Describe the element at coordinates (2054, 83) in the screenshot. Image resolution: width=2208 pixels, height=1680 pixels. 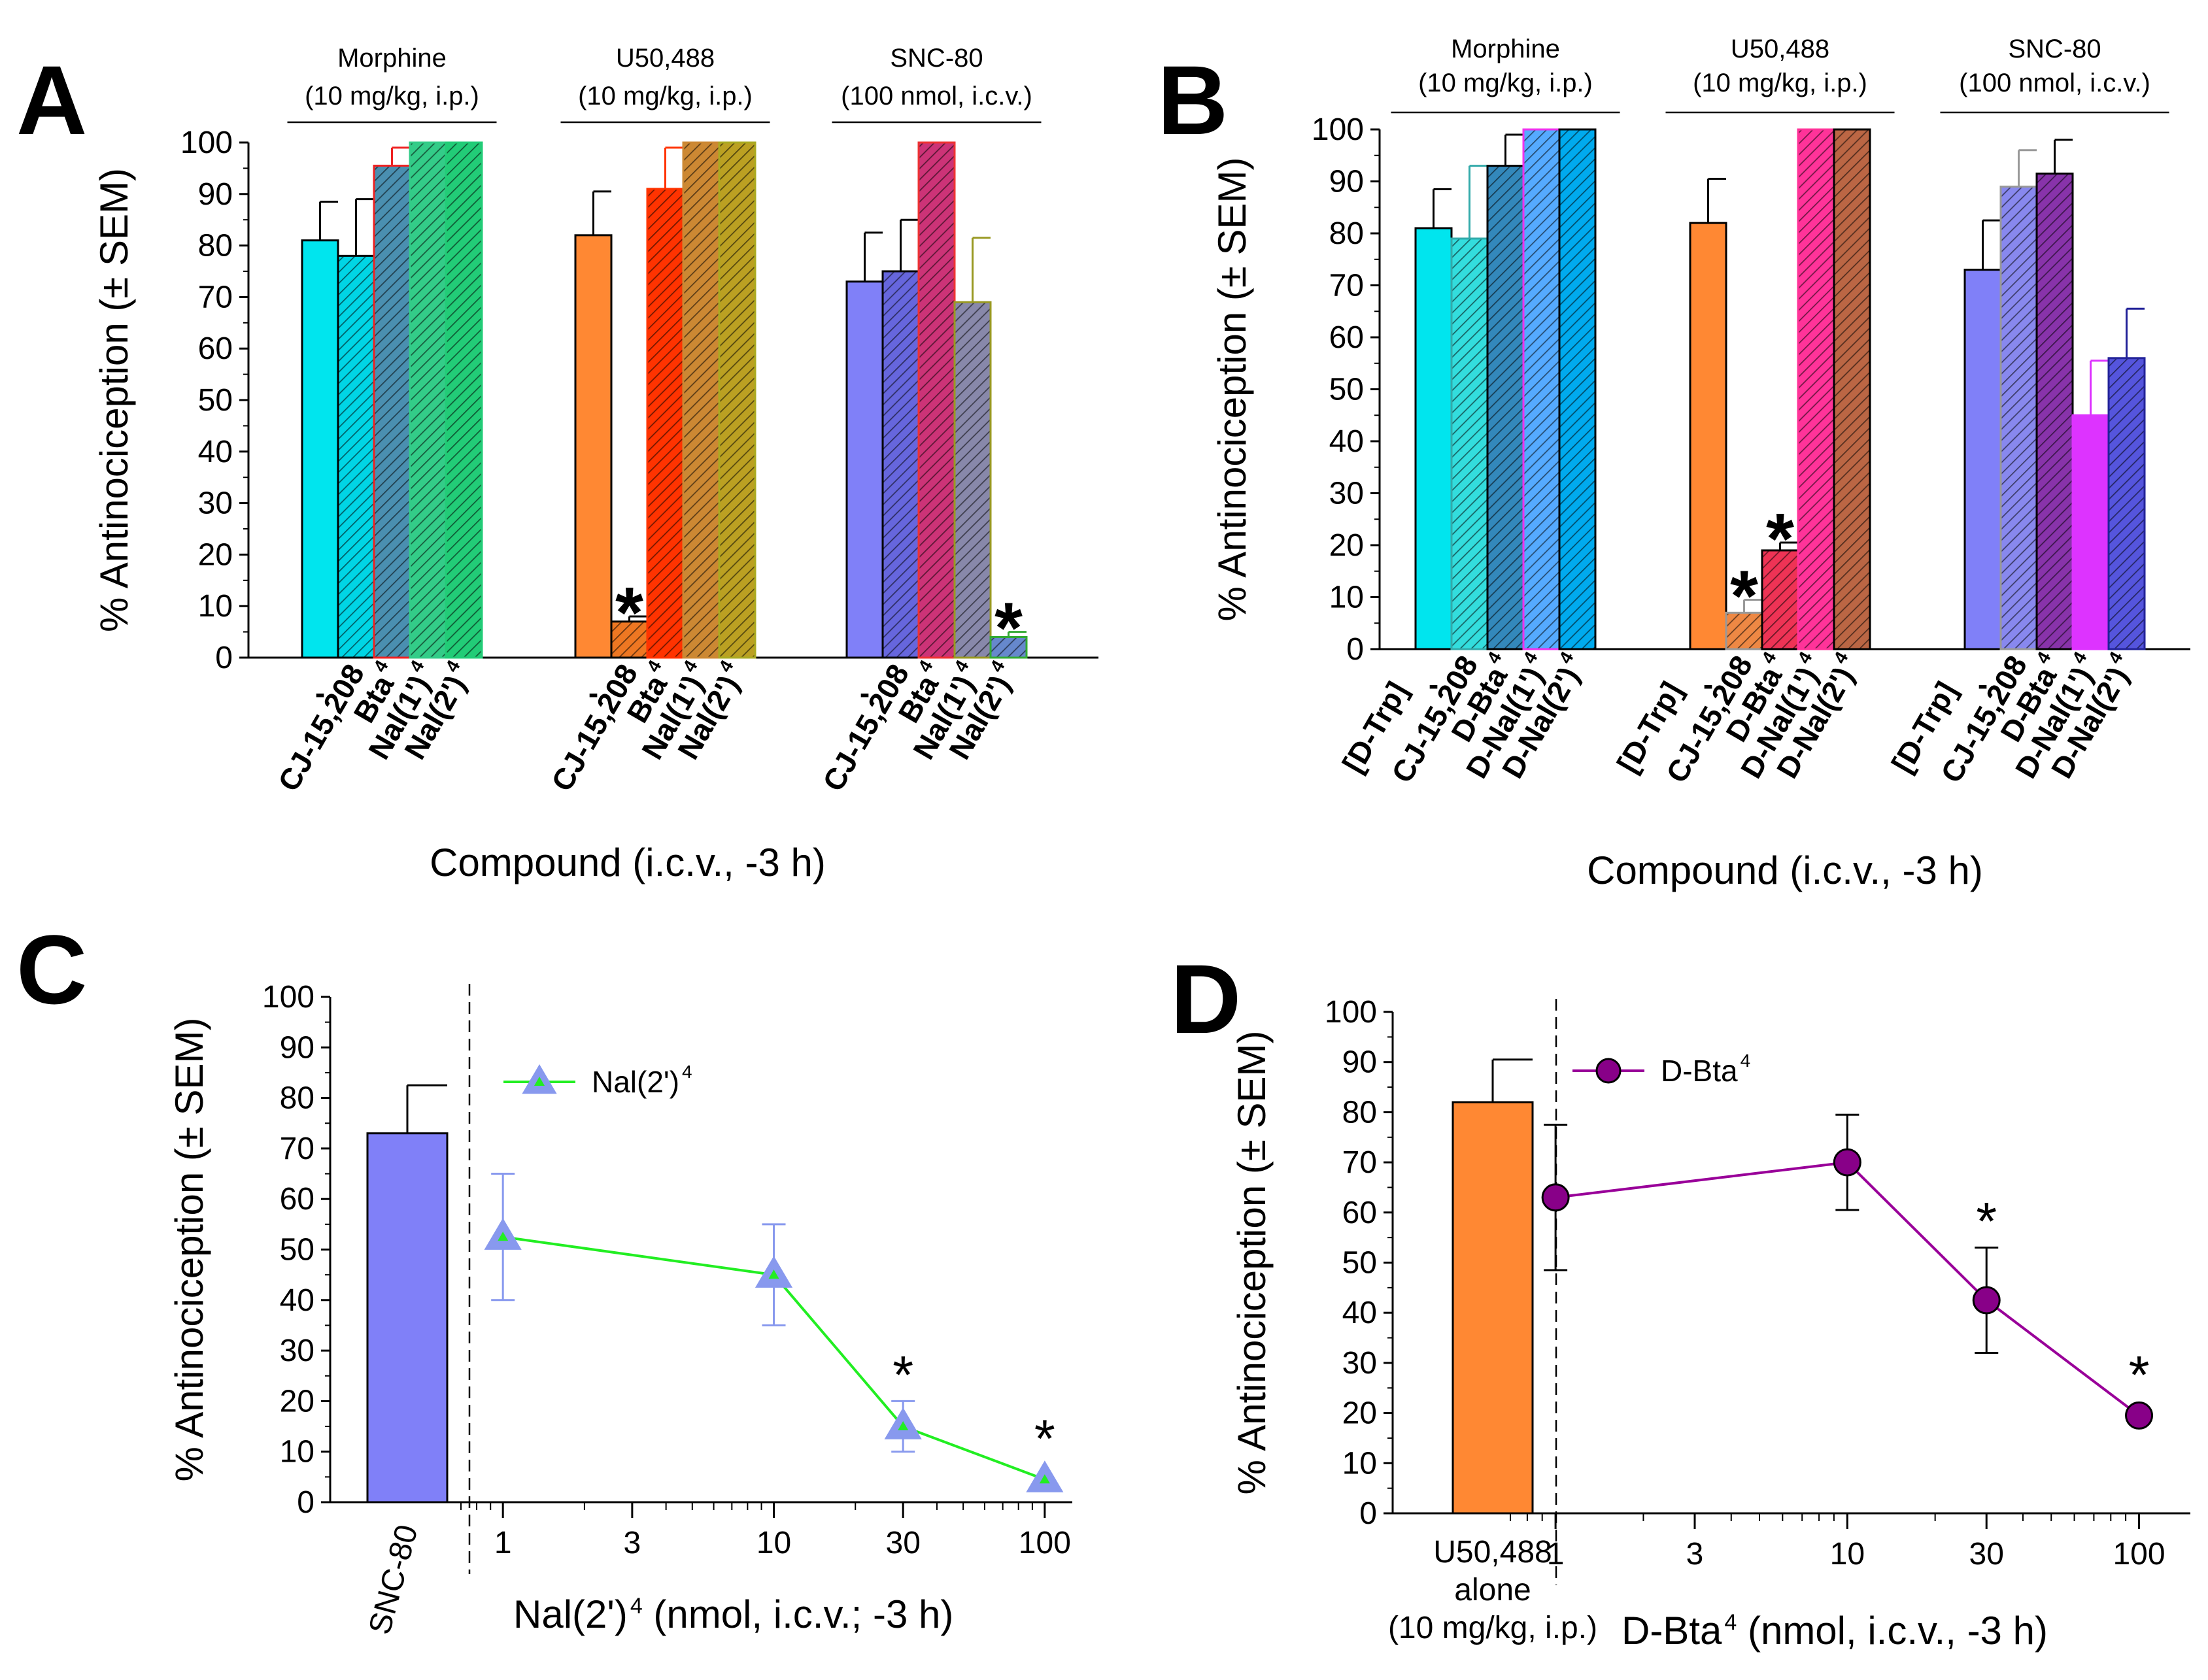
I see `group-subtitle: (100 nmol, i.c.v.)` at that location.